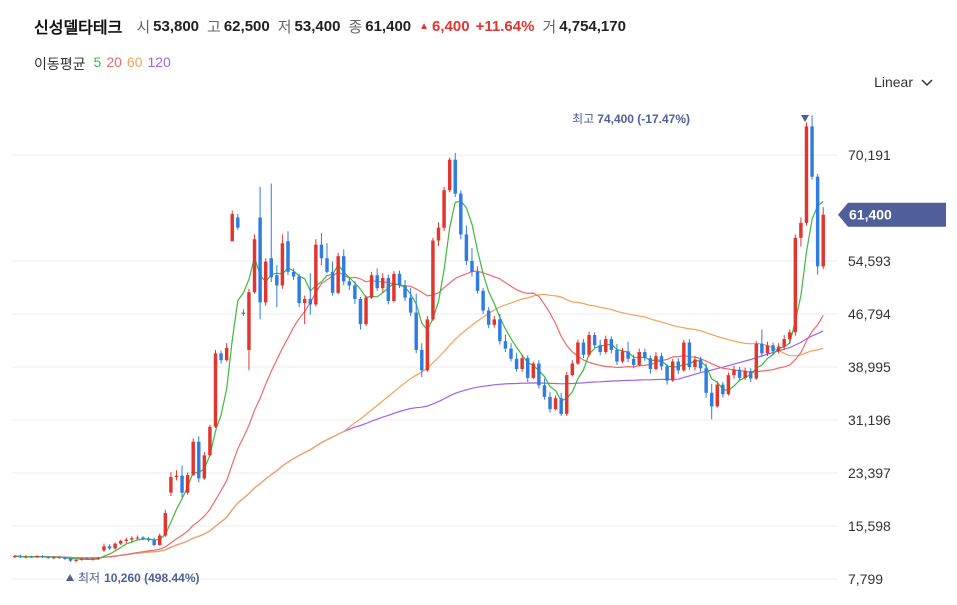 The image size is (957, 605). I want to click on ma-120-legend: 120, so click(159, 62).